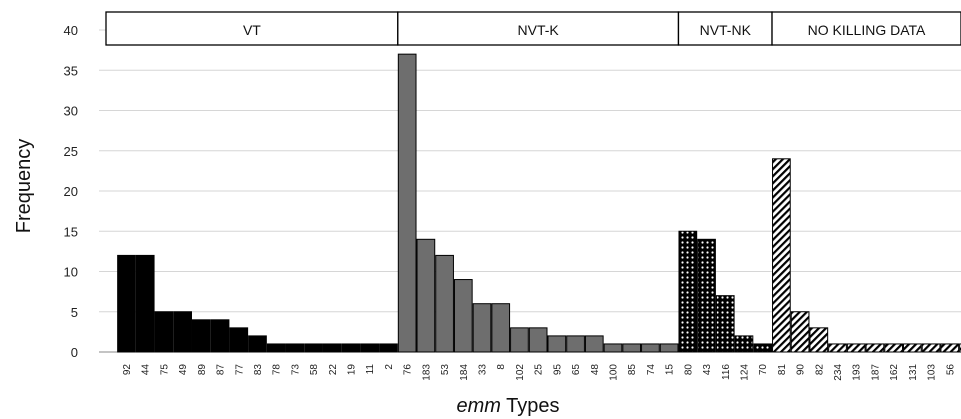 This screenshot has width=961, height=419. Describe the element at coordinates (960, 348) in the screenshot. I see `bar-emm-STG1750.0` at that location.